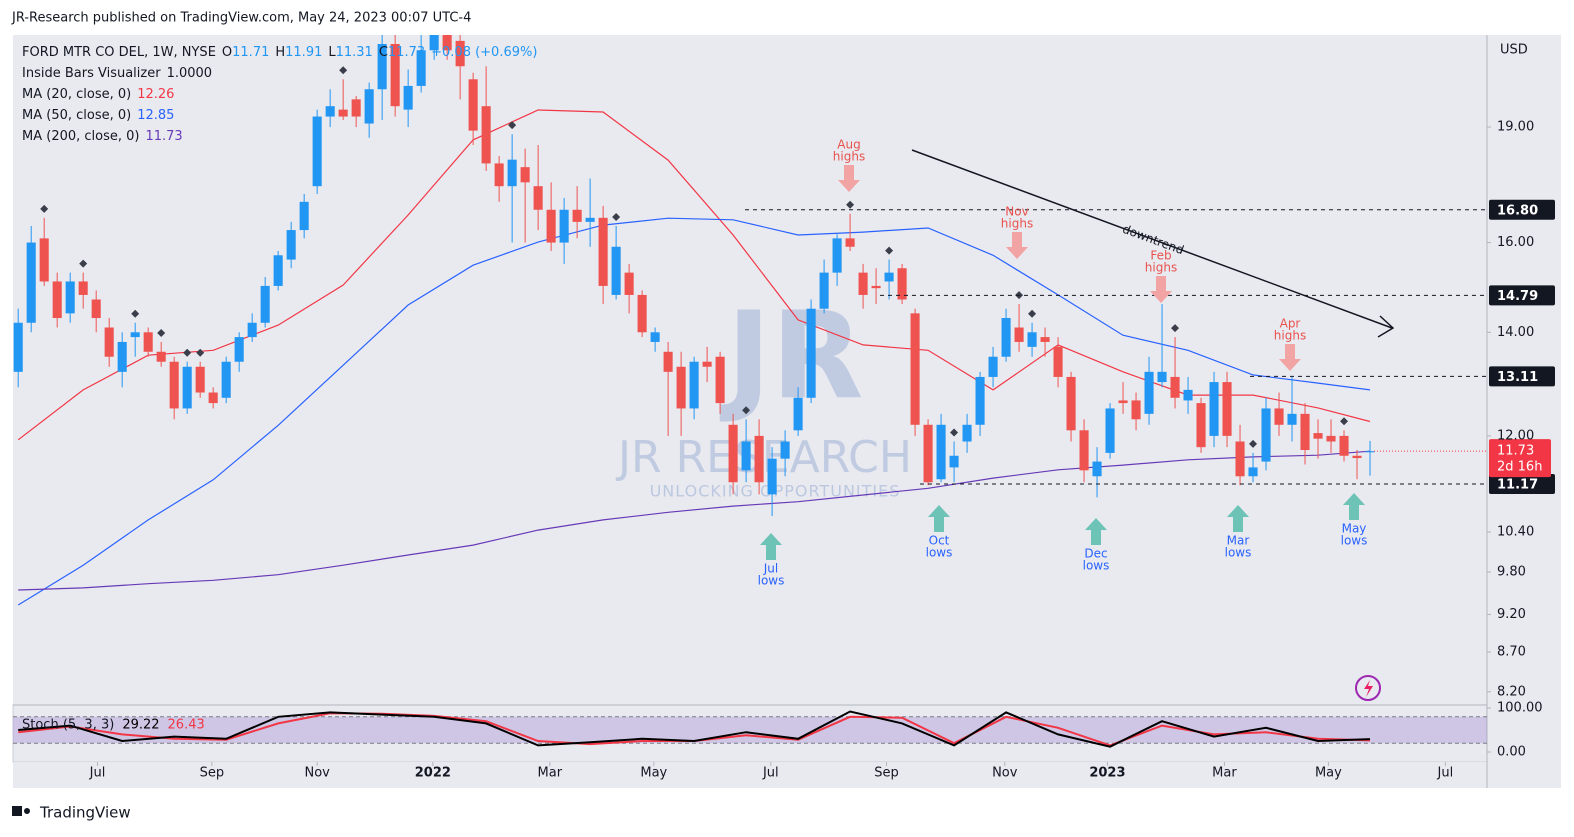 The image size is (1574, 837). Describe the element at coordinates (81, 136) in the screenshot. I see `ma-name: MA (200, close, 0)` at that location.